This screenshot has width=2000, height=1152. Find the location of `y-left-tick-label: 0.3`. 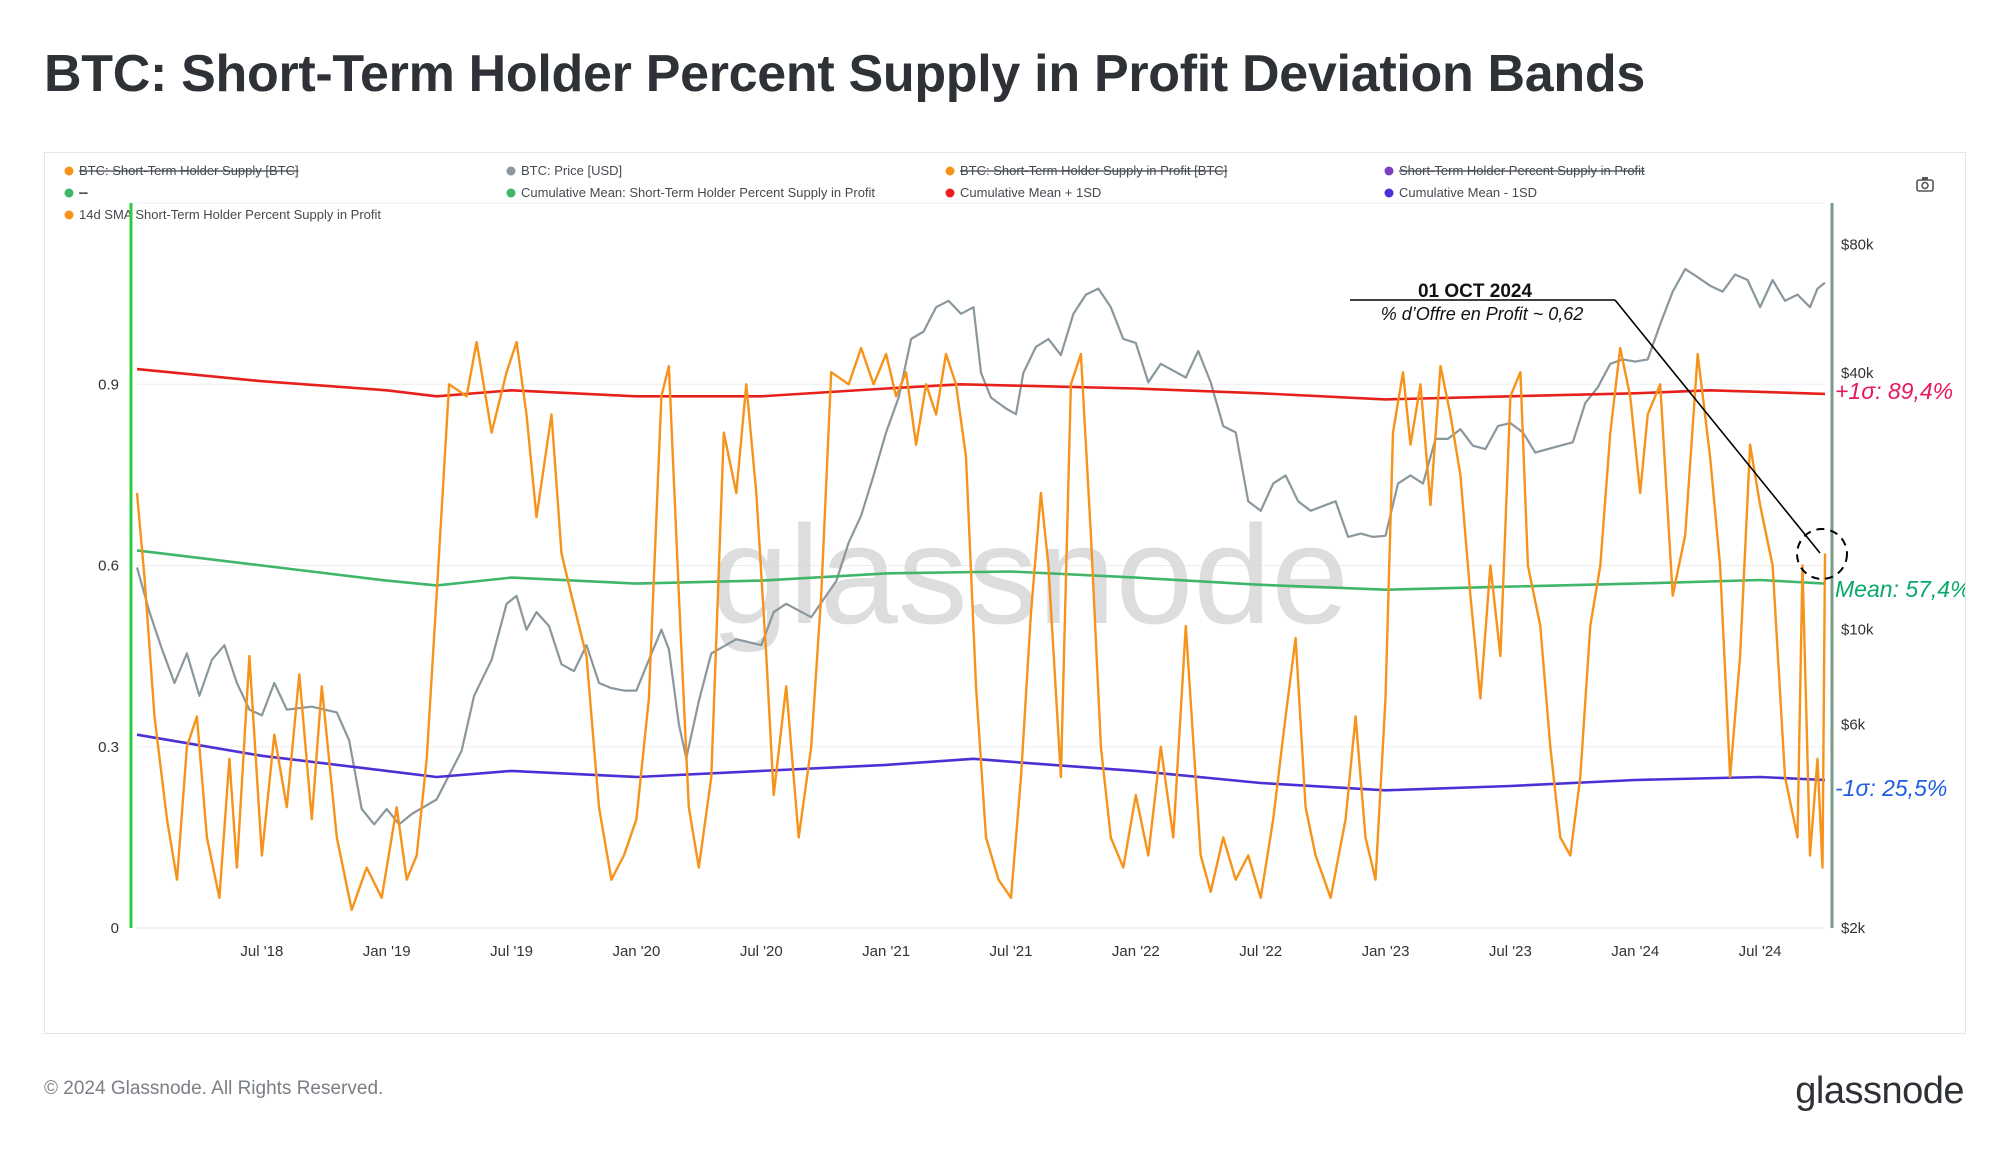

y-left-tick-label: 0.3 is located at coordinates (108, 747).